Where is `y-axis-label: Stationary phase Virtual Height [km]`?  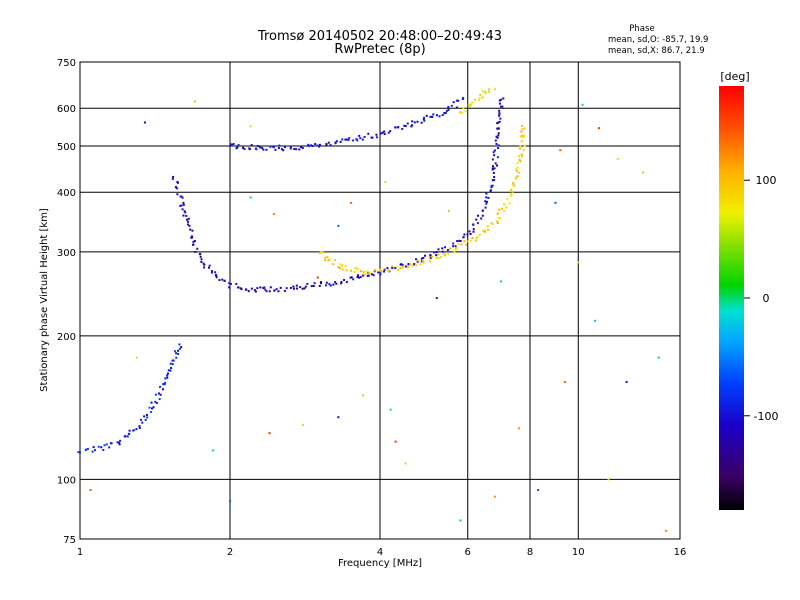 y-axis-label: Stationary phase Virtual Height [km] is located at coordinates (44, 300).